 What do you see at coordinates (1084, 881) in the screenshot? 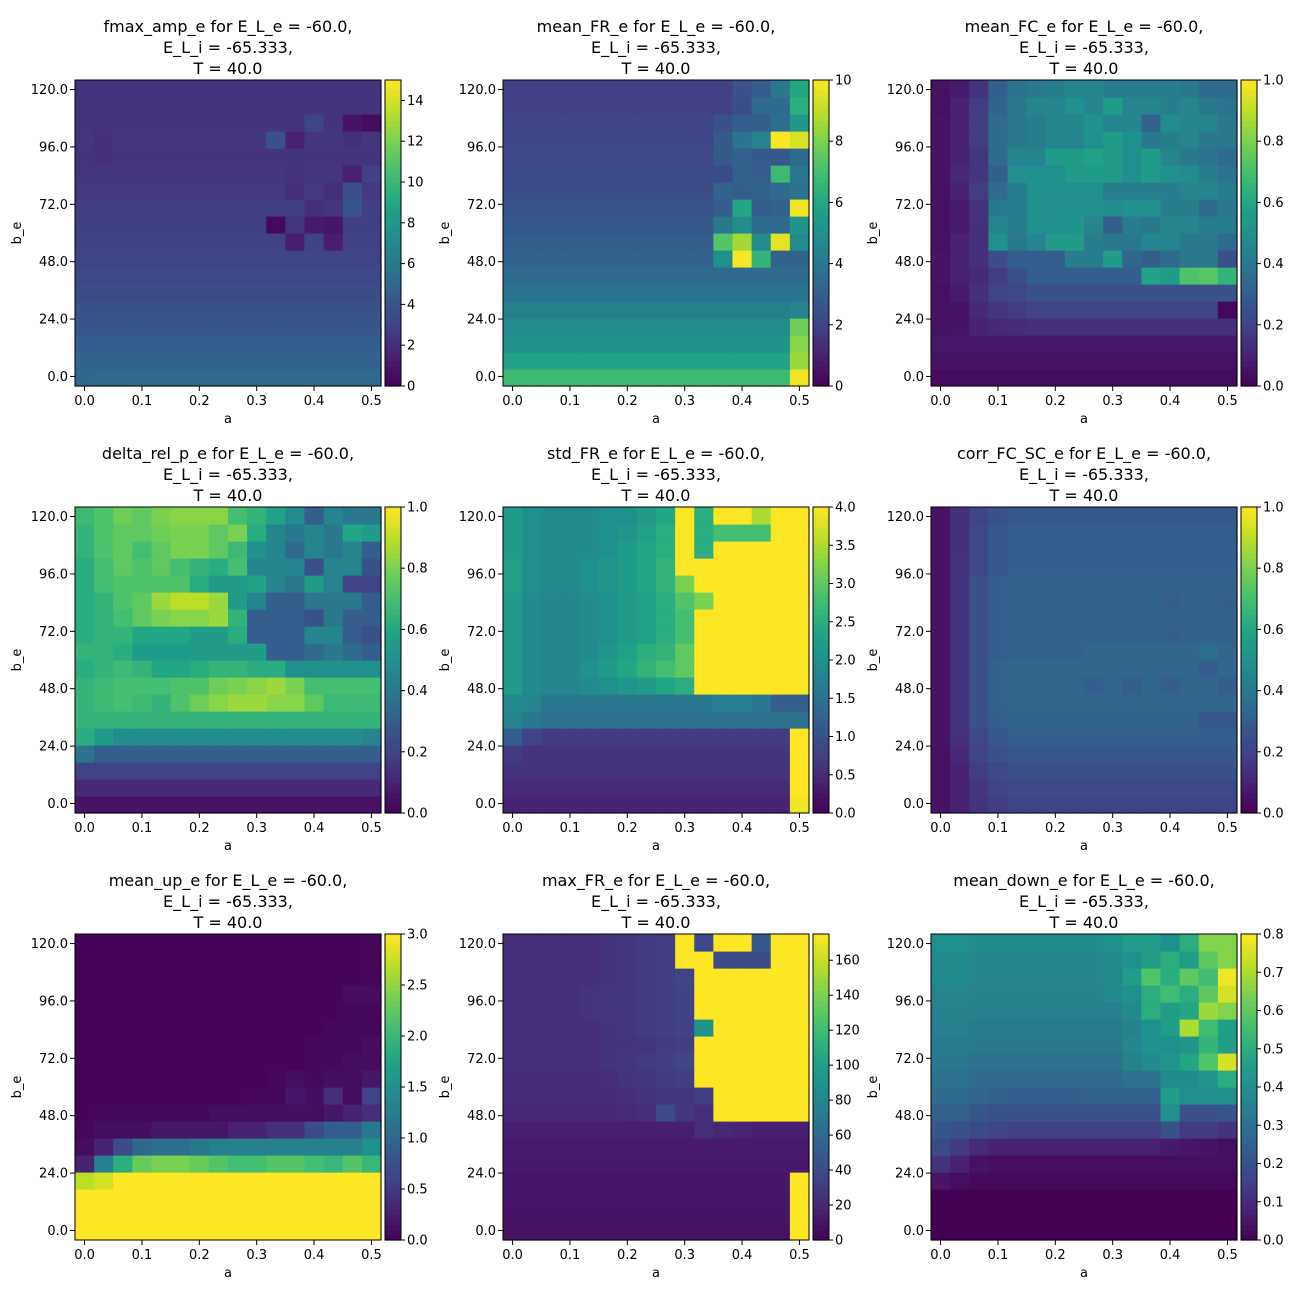
I see `title-line: mean_down_e for E_L_e = -60.0,` at bounding box center [1084, 881].